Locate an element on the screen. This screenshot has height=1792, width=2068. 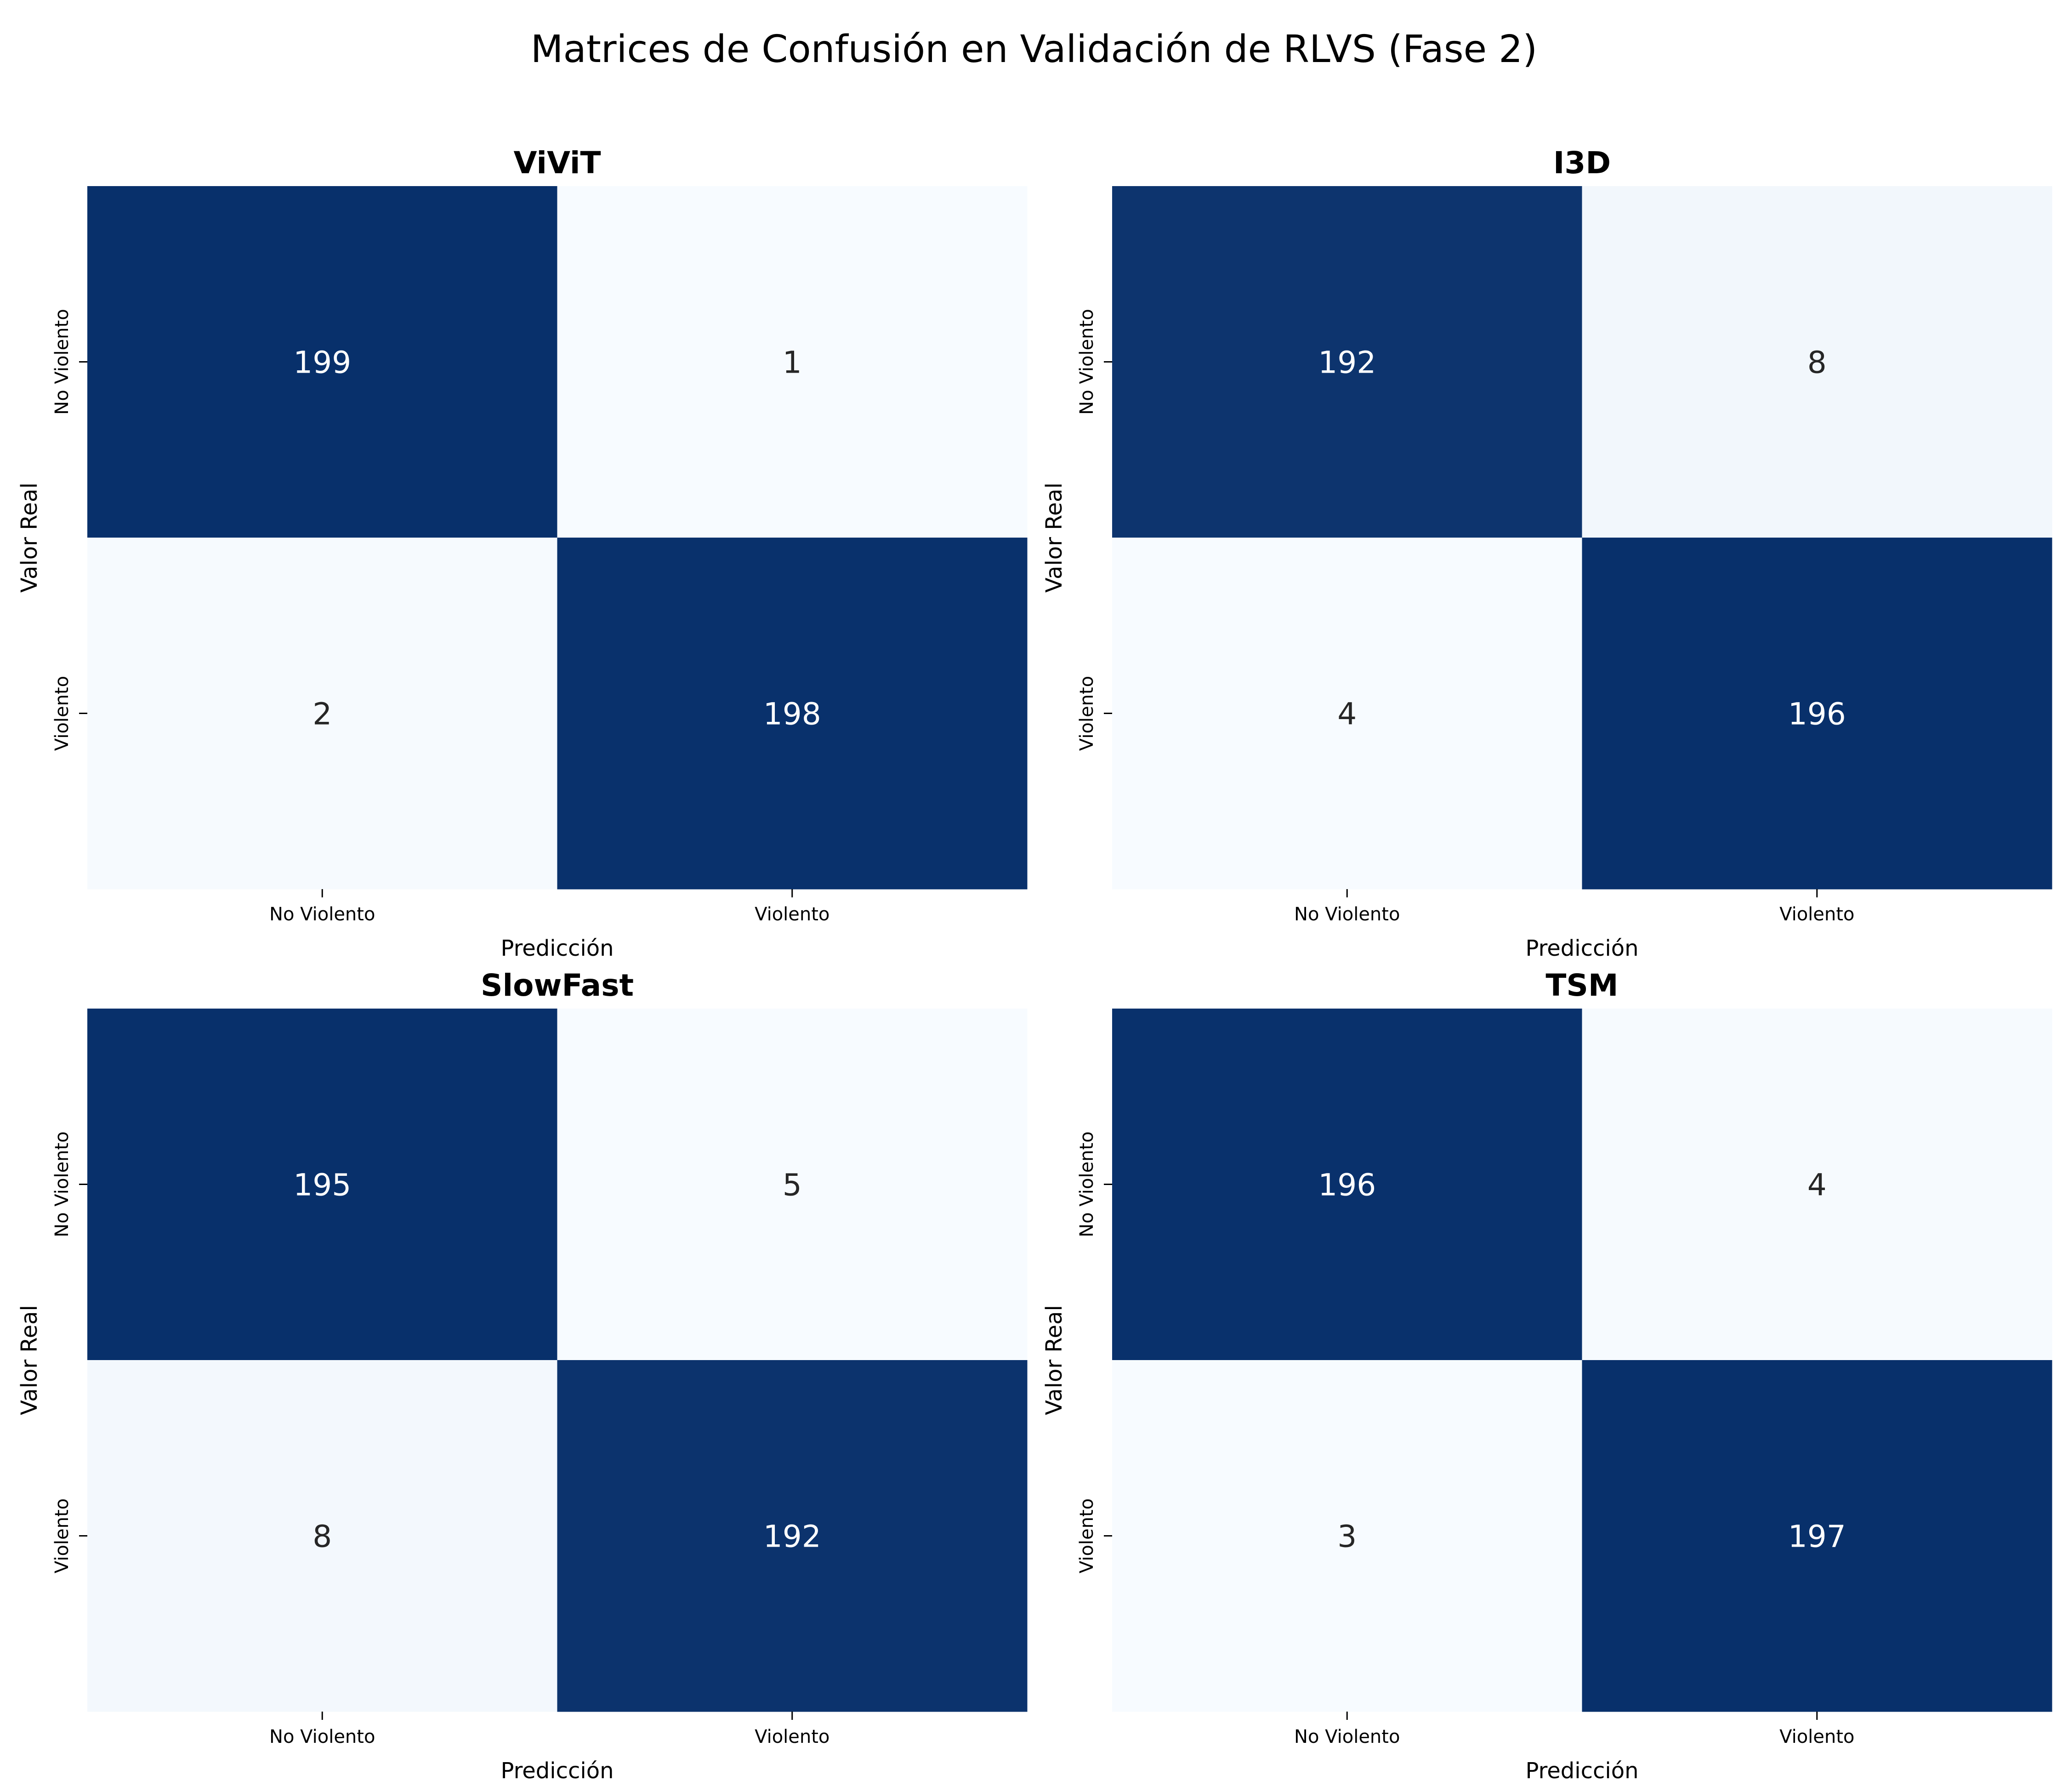
cell-value-label: 198 is located at coordinates (792, 714).